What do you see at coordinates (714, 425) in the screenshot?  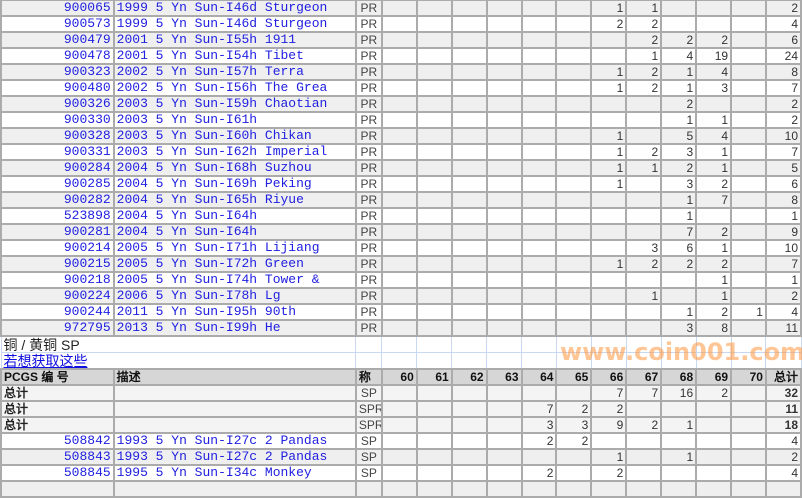 I see `grade-69-count` at bounding box center [714, 425].